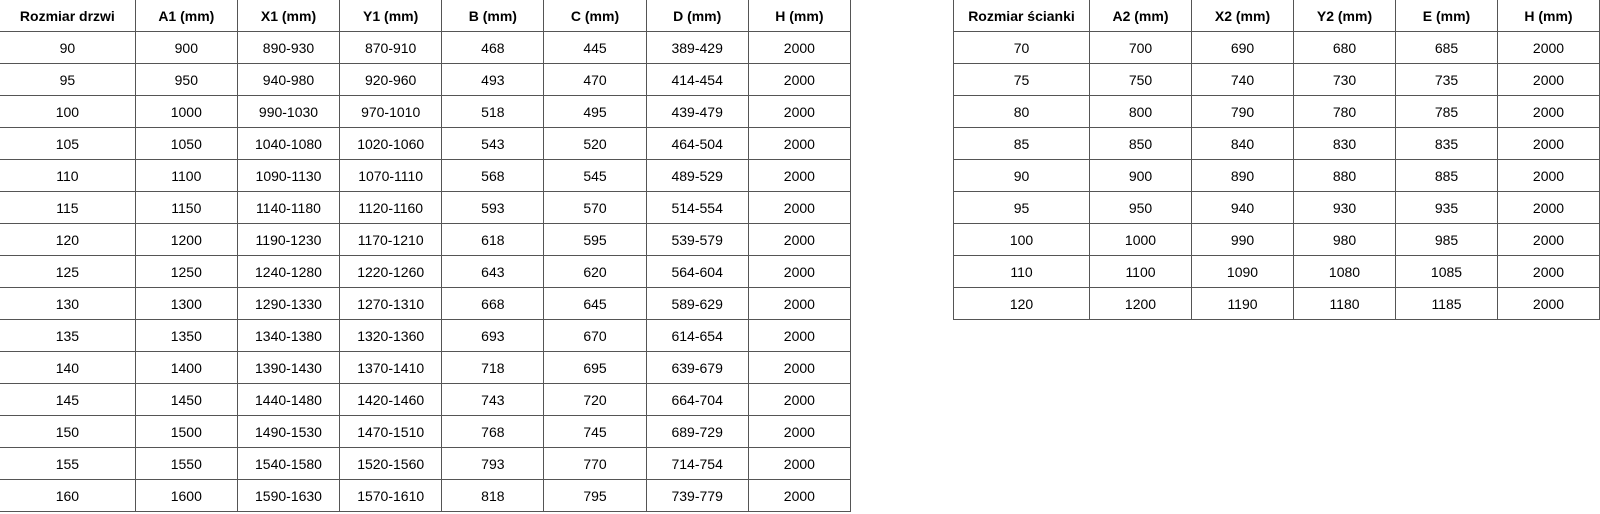 This screenshot has height=514, width=1600. What do you see at coordinates (68, 16) in the screenshot?
I see `column-header: Rozmiar drzwi` at bounding box center [68, 16].